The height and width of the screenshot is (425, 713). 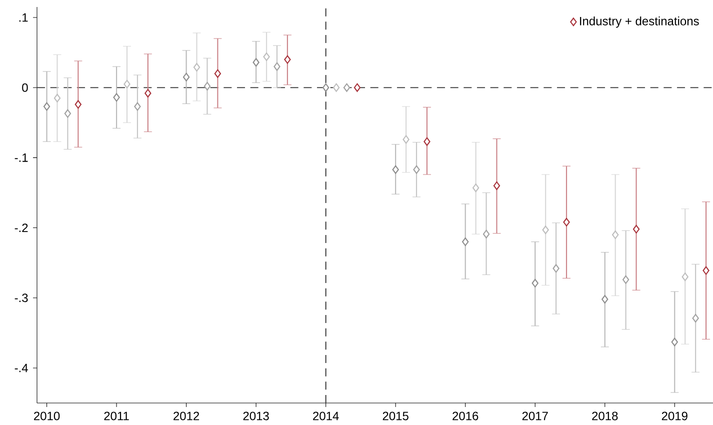 What do you see at coordinates (639, 22) in the screenshot?
I see `legend-label: Industry + destinations` at bounding box center [639, 22].